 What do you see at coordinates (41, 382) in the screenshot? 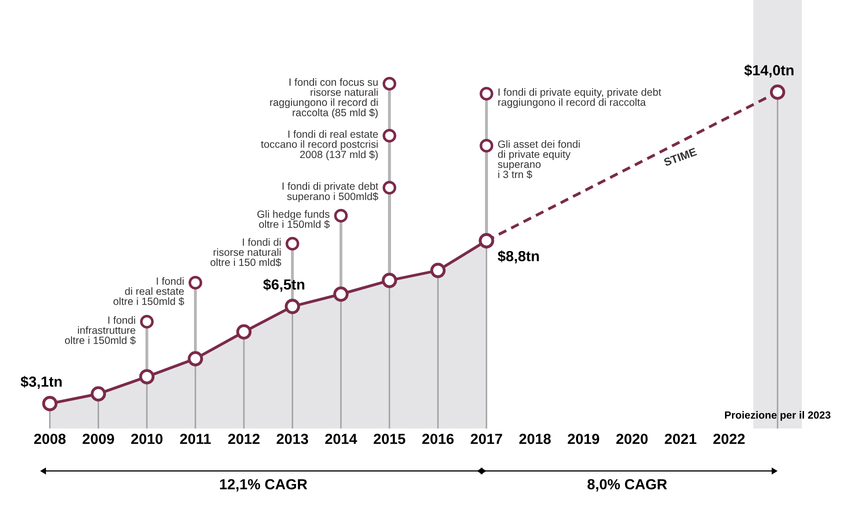
I see `data-label: $3,1tn` at bounding box center [41, 382].